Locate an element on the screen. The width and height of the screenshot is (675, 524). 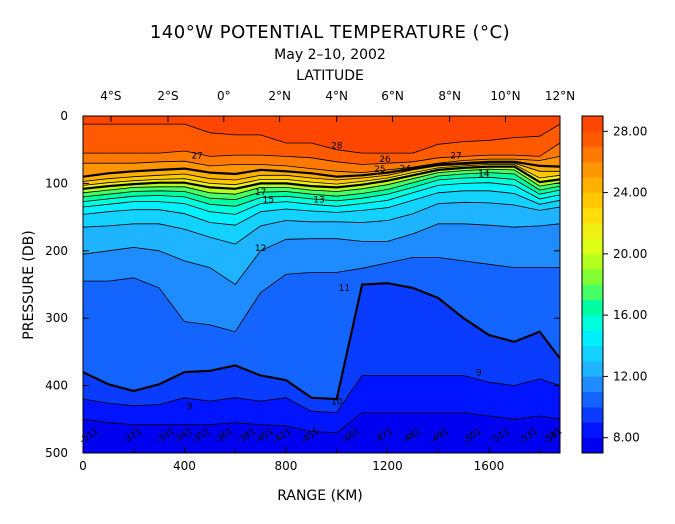
lat-tick-label: 12°N is located at coordinates (560, 96).